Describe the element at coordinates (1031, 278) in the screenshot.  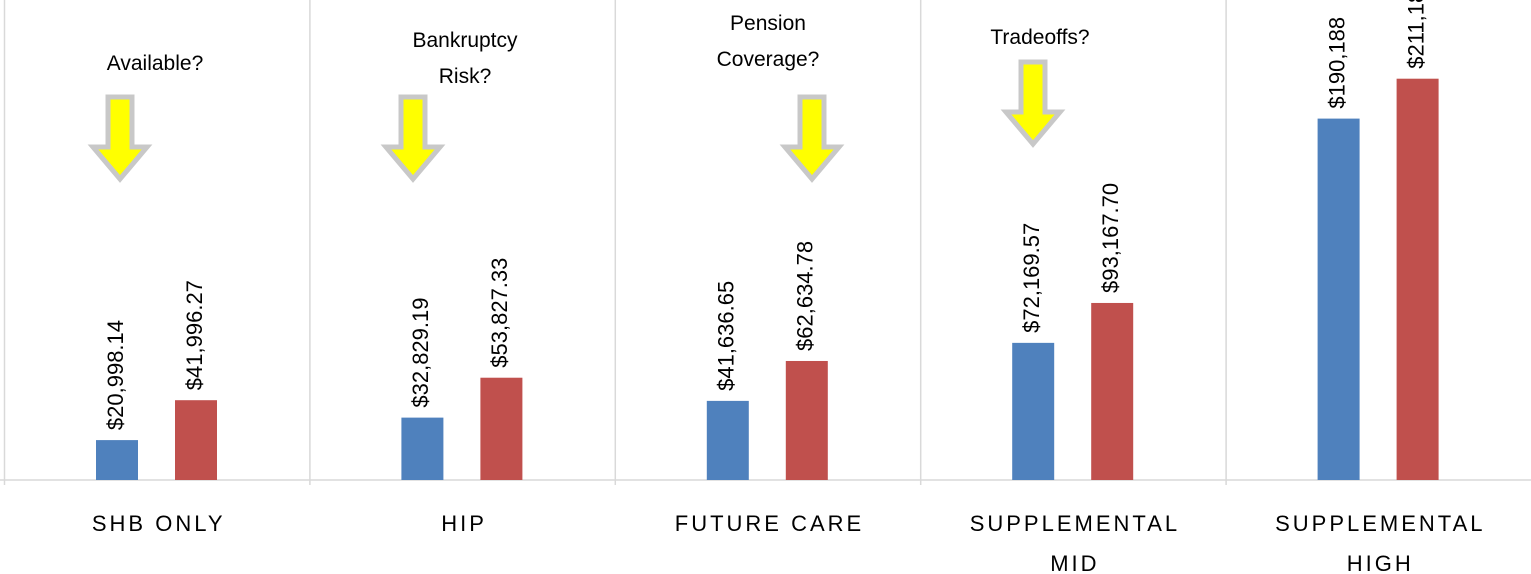
I see `data-label: $72,169.57` at that location.